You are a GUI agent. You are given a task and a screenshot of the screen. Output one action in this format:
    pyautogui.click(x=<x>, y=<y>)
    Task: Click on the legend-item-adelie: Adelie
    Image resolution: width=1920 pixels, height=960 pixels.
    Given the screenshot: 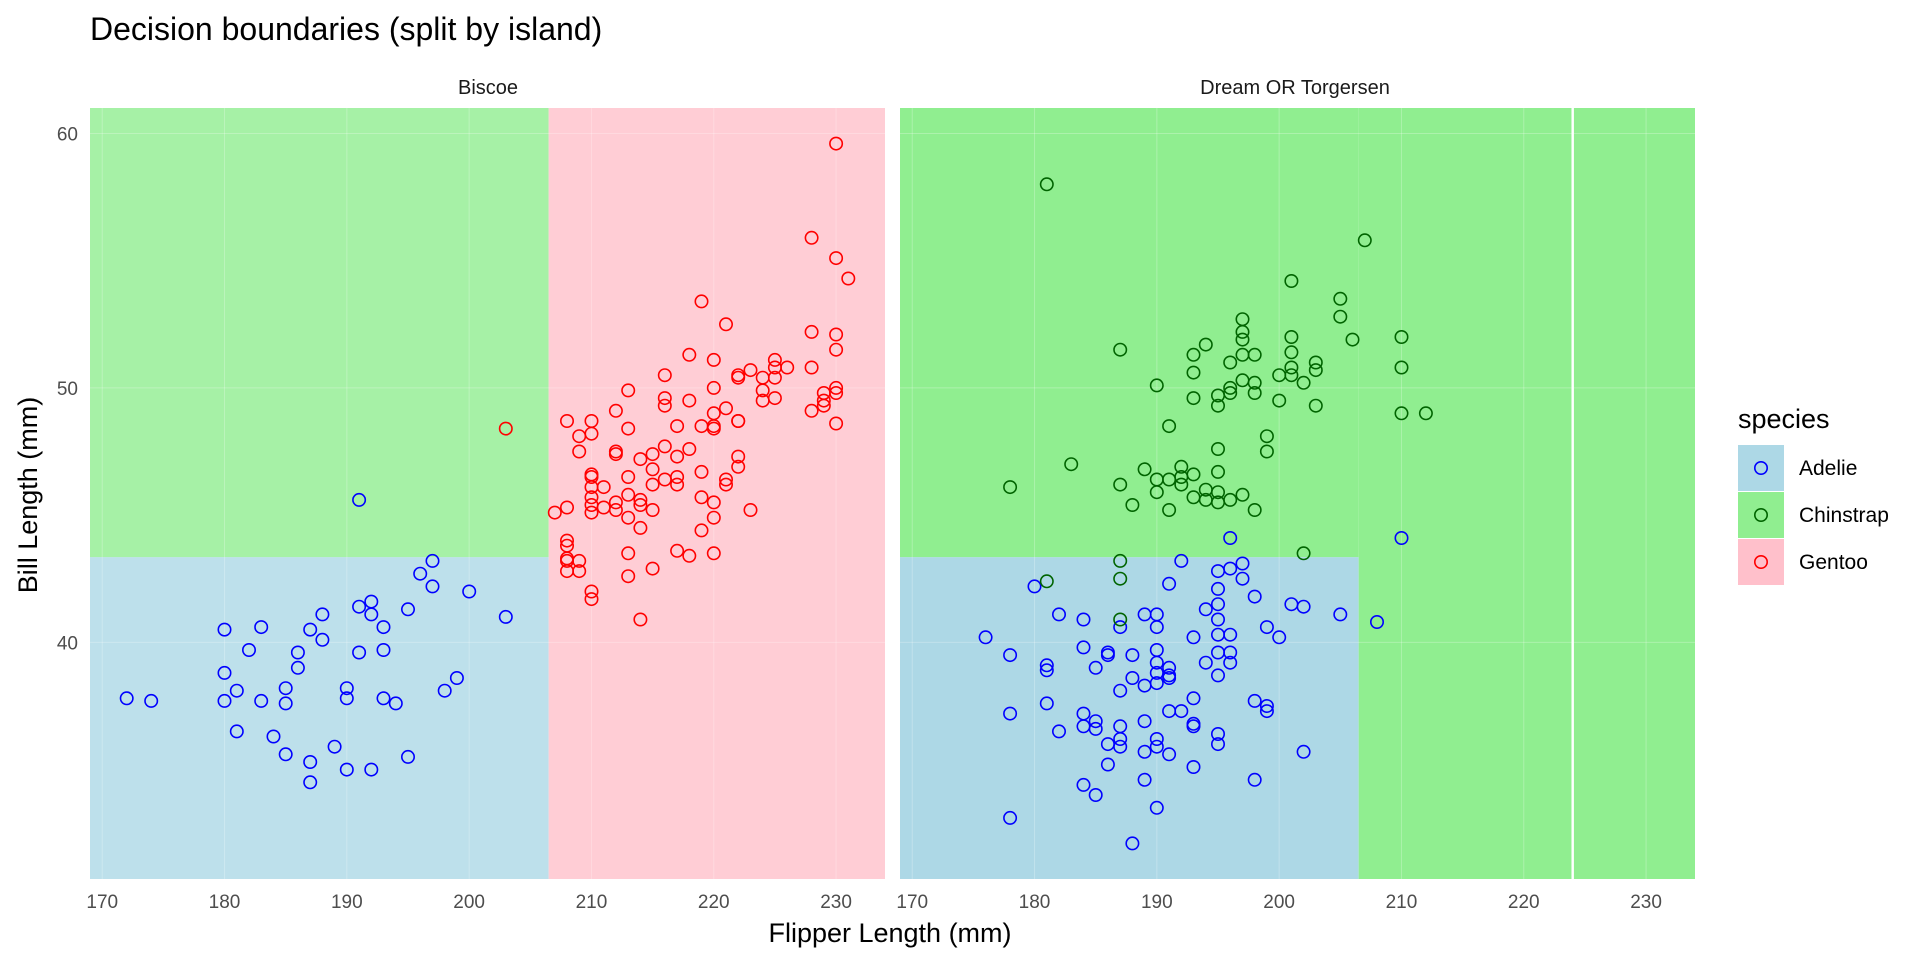 What is the action you would take?
    pyautogui.click(x=1797, y=468)
    